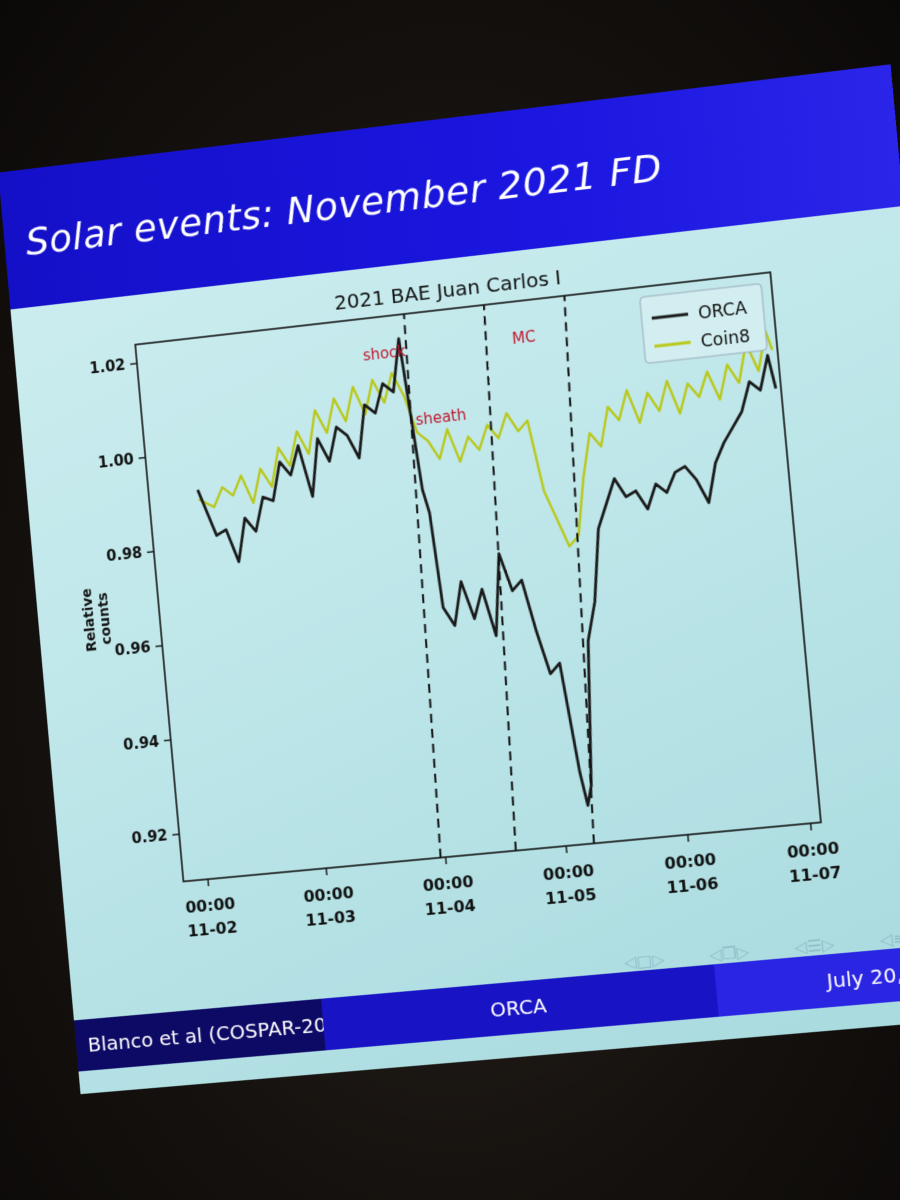 Image resolution: width=900 pixels, height=1200 pixels. I want to click on y-tick-label: 1.00, so click(115, 461).